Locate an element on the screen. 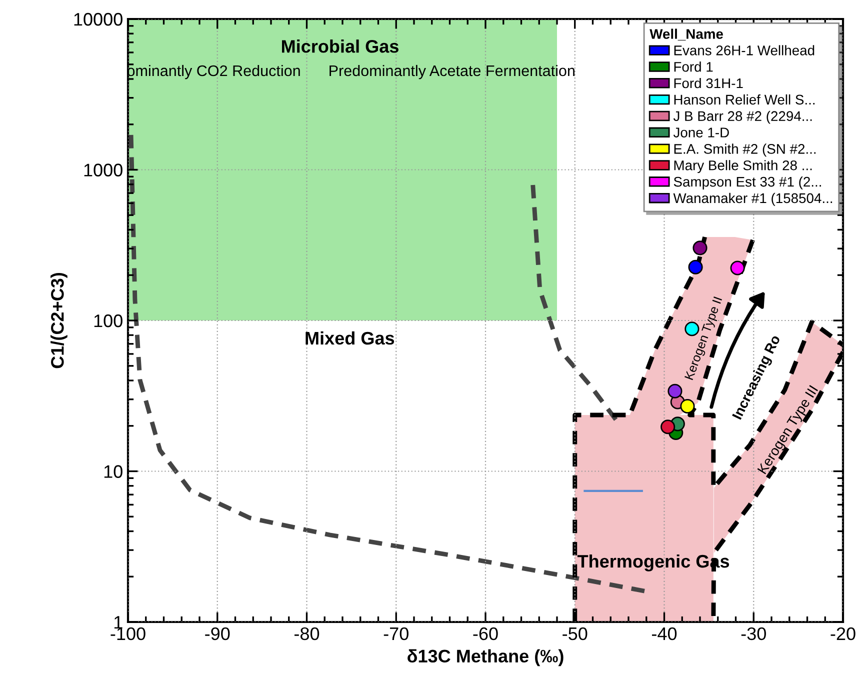 The width and height of the screenshot is (862, 692). y-tick-label: 10000 is located at coordinates (98, 19).